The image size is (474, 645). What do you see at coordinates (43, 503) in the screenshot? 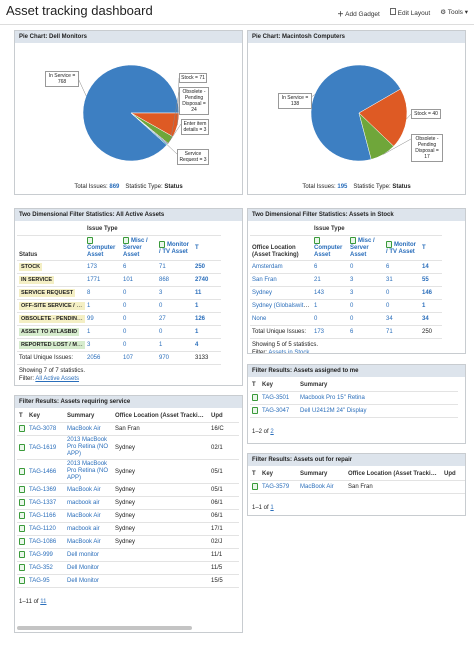
I see `key-link: TAG-1337` at bounding box center [43, 503].